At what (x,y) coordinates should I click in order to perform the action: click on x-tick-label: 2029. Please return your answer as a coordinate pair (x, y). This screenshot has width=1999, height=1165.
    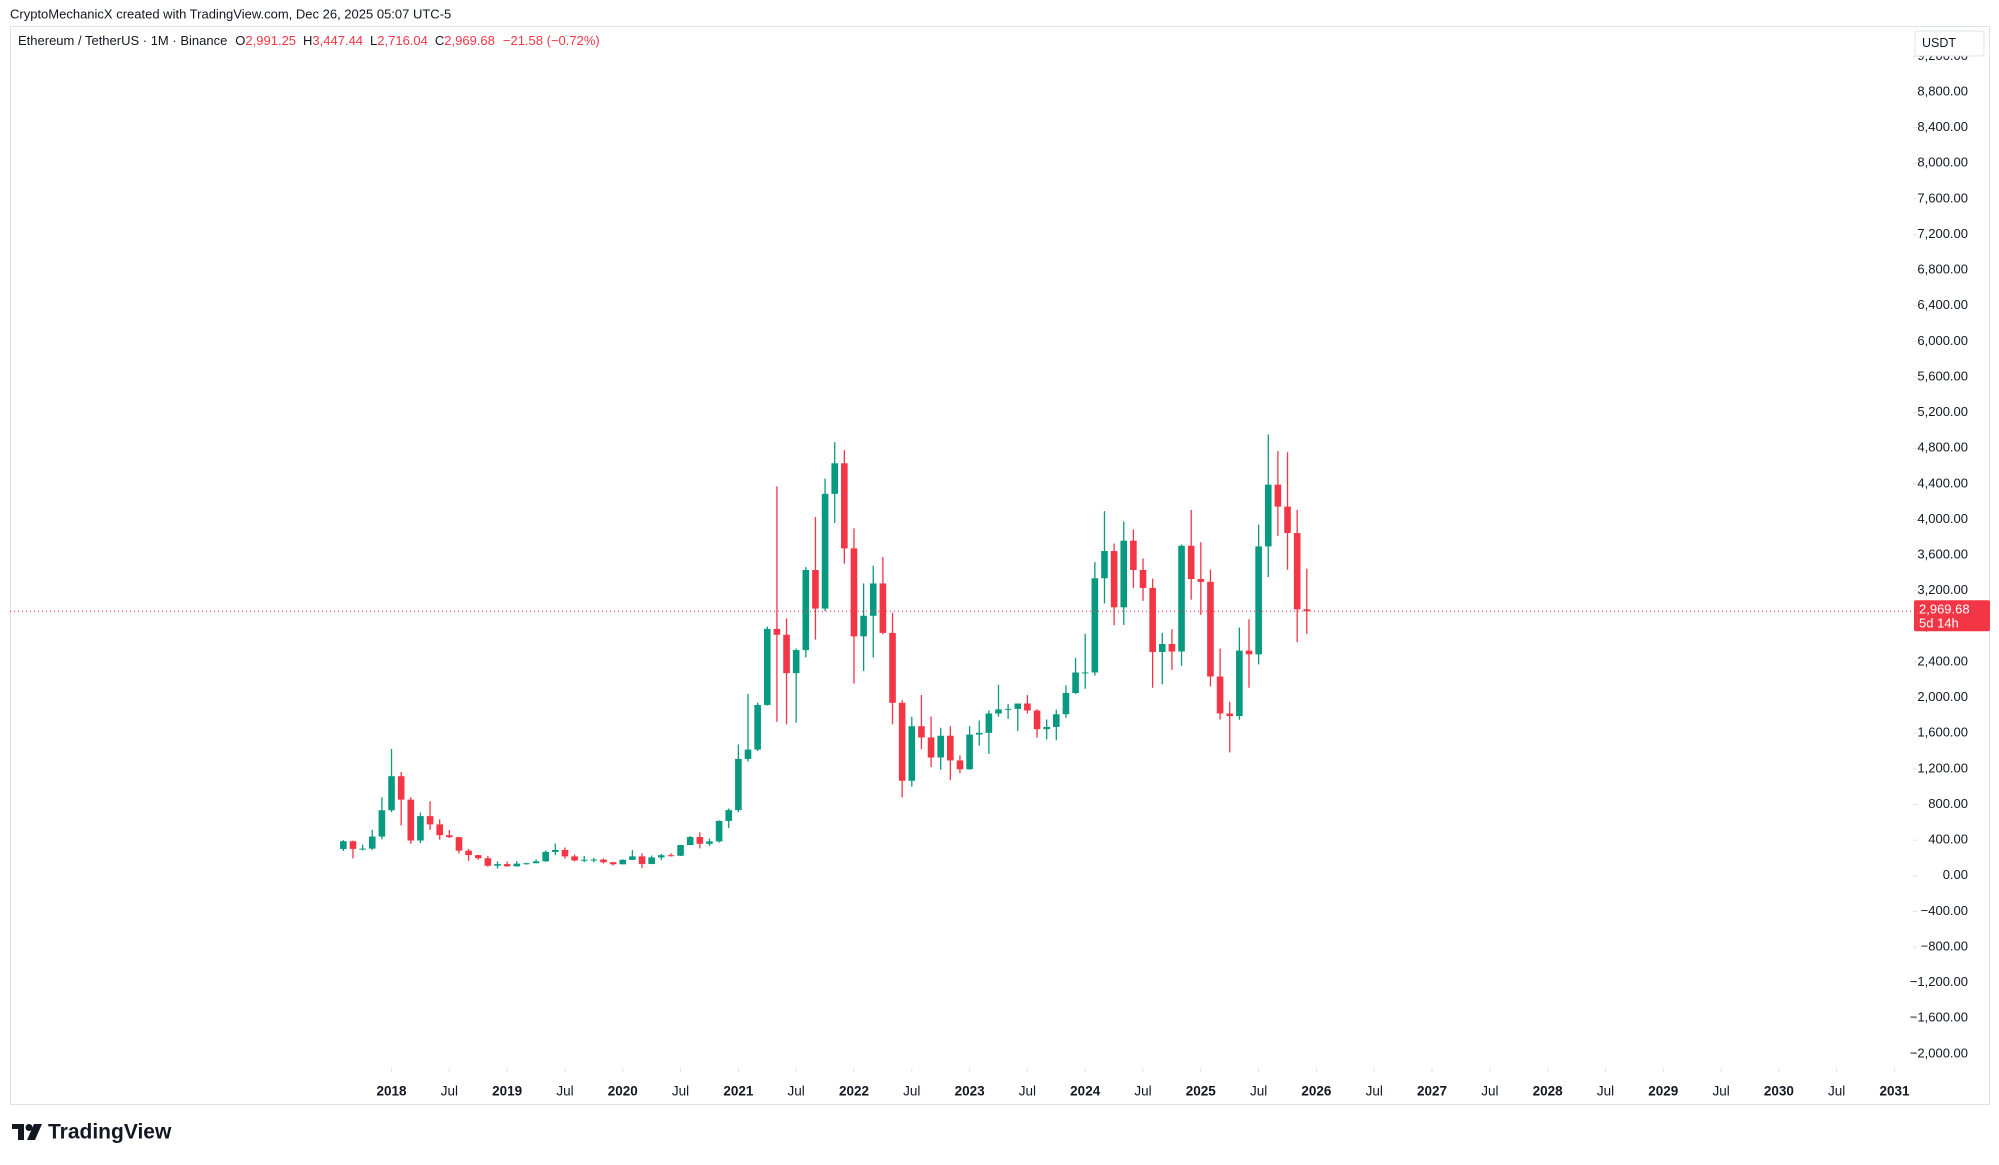
    Looking at the image, I should click on (1663, 1091).